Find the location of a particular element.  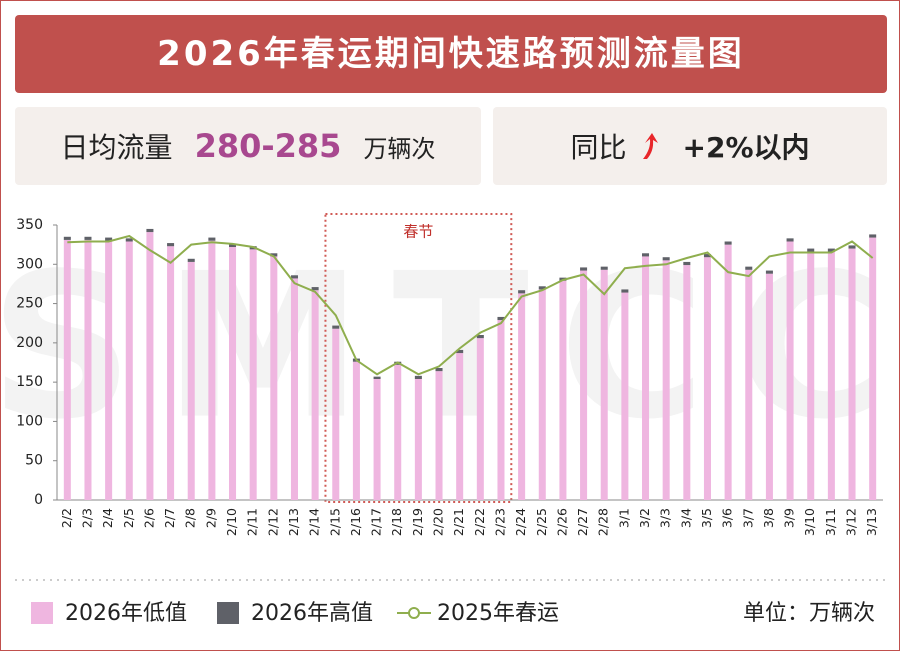

x-tick-label: 2/26 is located at coordinates (561, 522).